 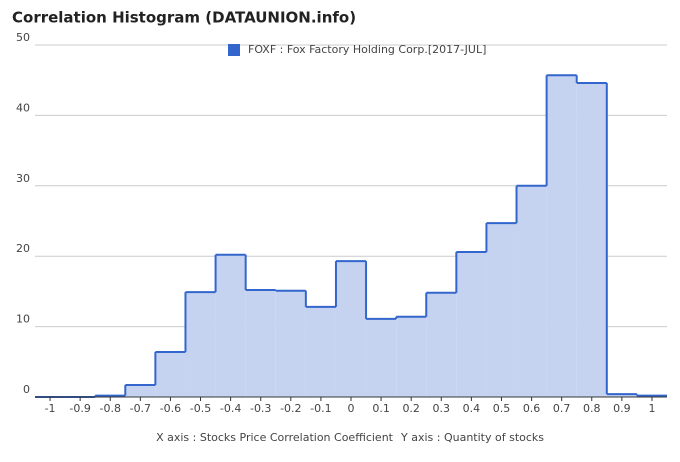 What do you see at coordinates (23, 107) in the screenshot?
I see `y-tick-label: 40` at bounding box center [23, 107].